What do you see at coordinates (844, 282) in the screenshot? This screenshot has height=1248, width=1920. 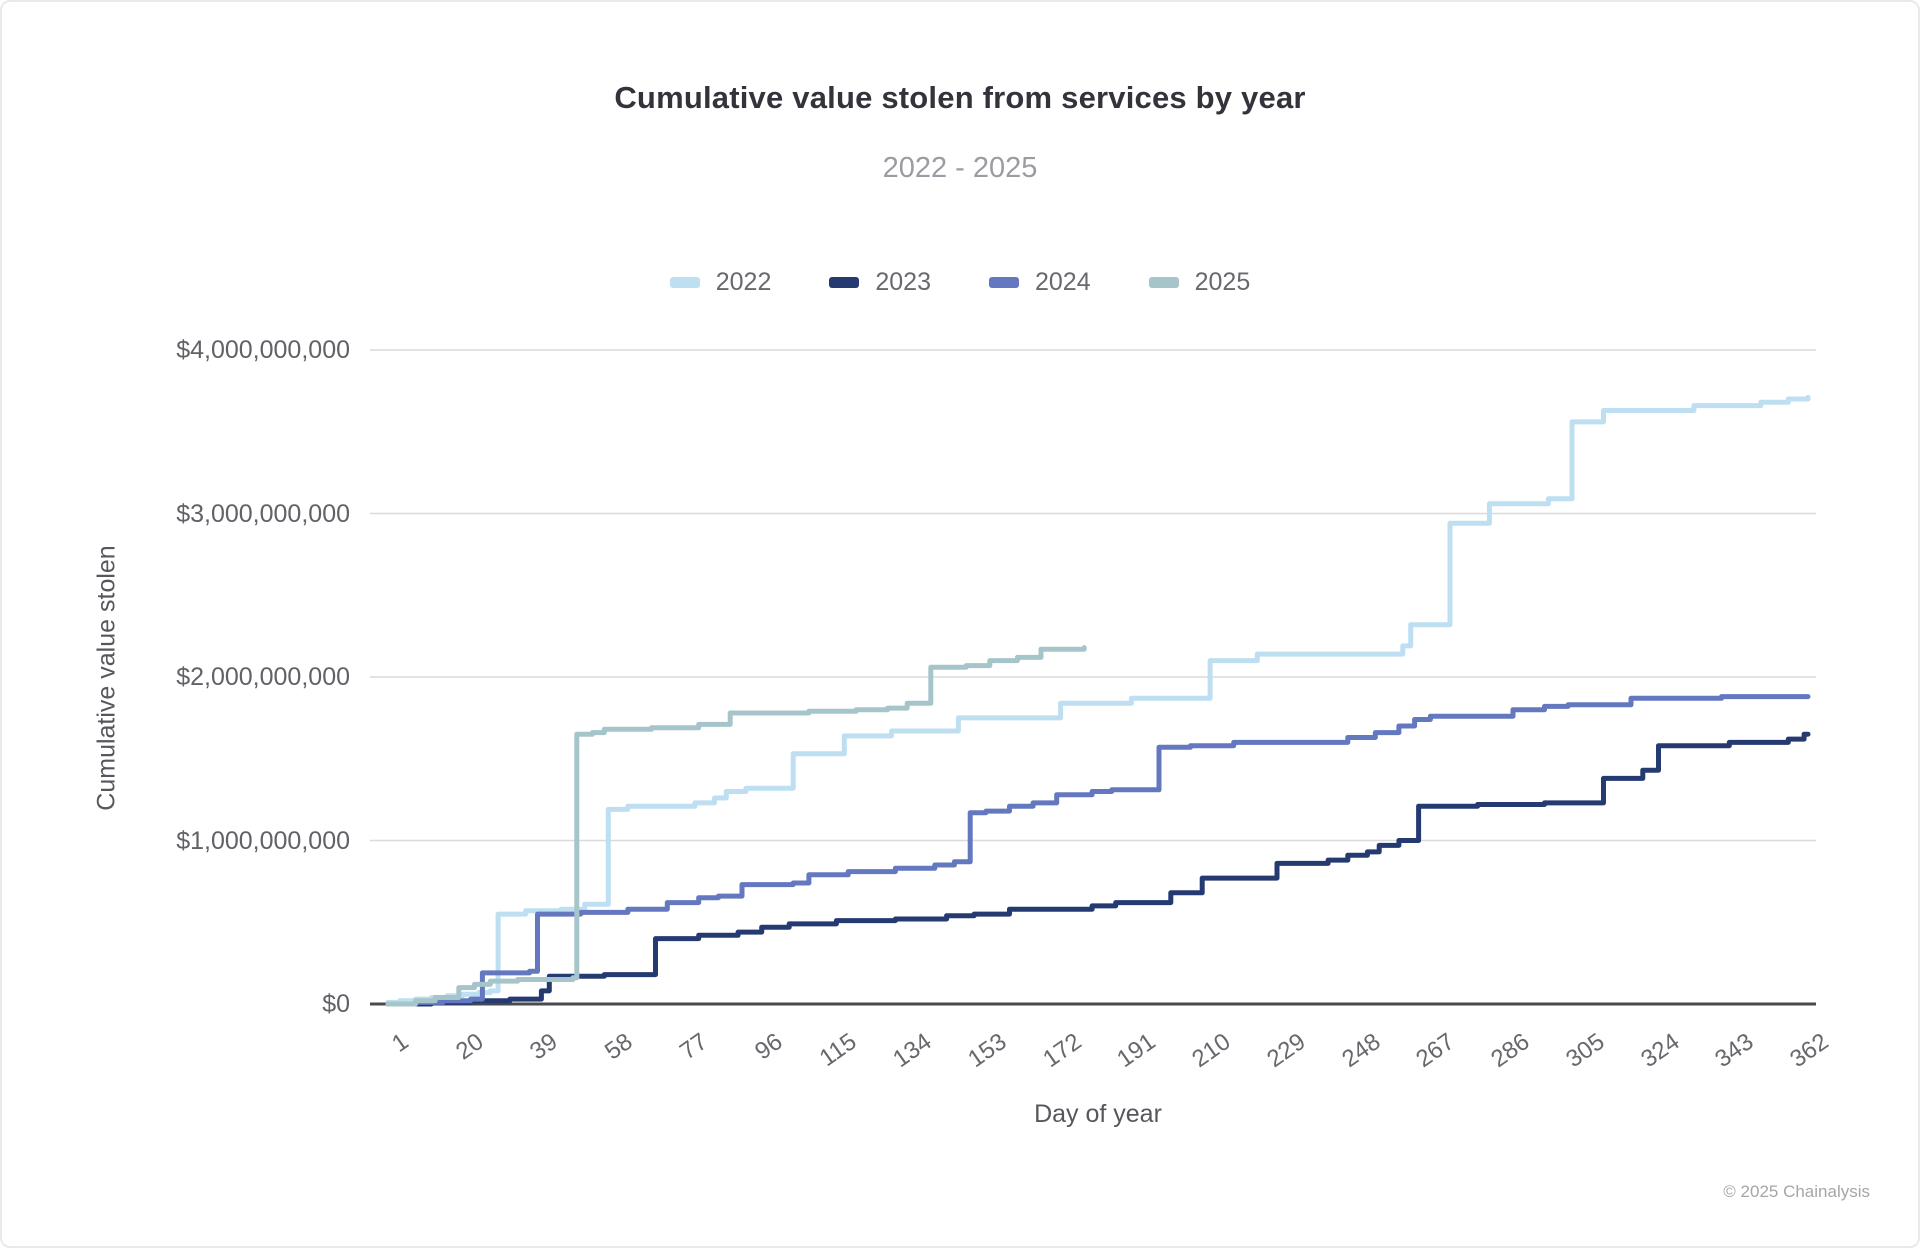 I see `legend-swatch-2023` at bounding box center [844, 282].